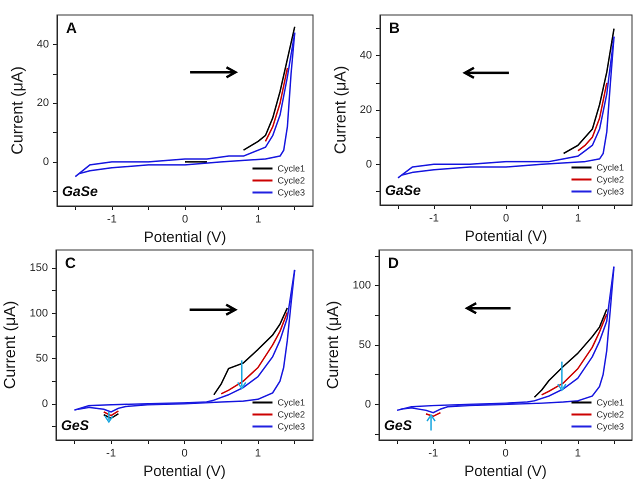  What do you see at coordinates (394, 28) in the screenshot?
I see `annotation: B` at bounding box center [394, 28].